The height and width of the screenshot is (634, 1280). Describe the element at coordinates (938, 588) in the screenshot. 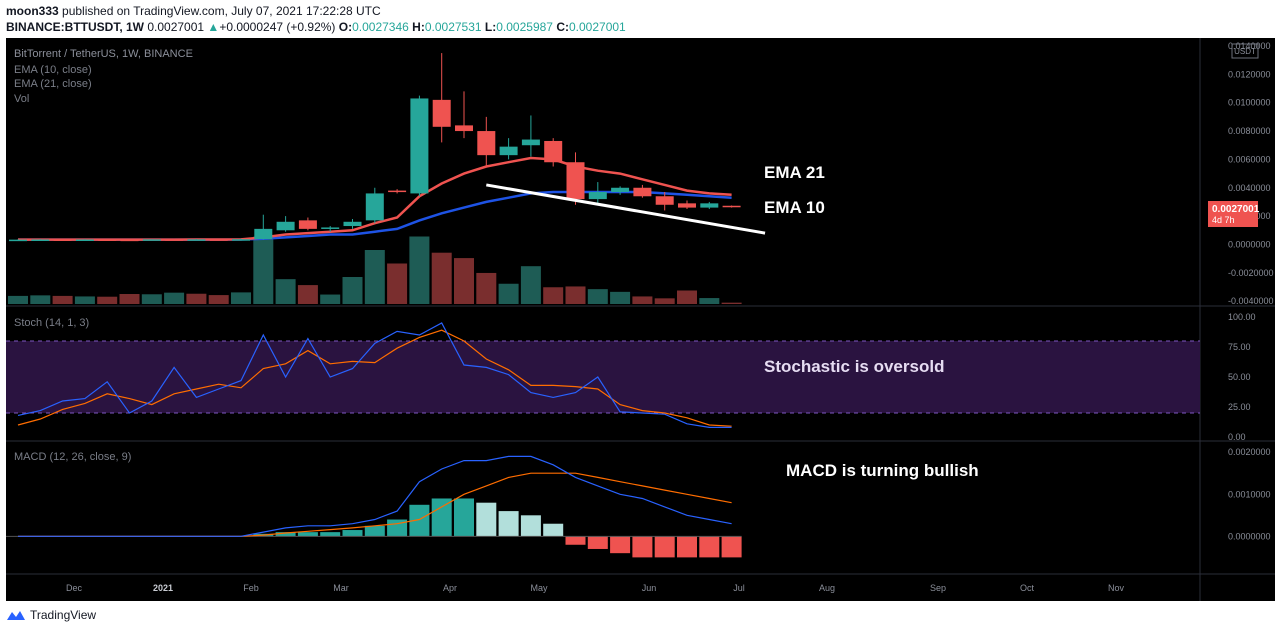

I see `time-tick-label: Sep` at that location.